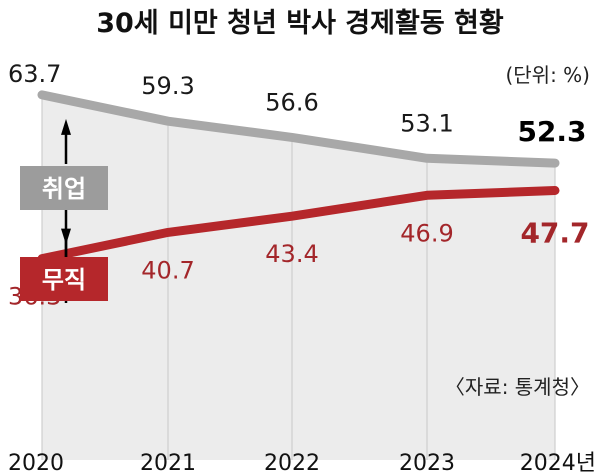 Image resolution: width=603 pixels, height=475 pixels. I want to click on data-label-unemployed-2024: 47.7, so click(554, 233).